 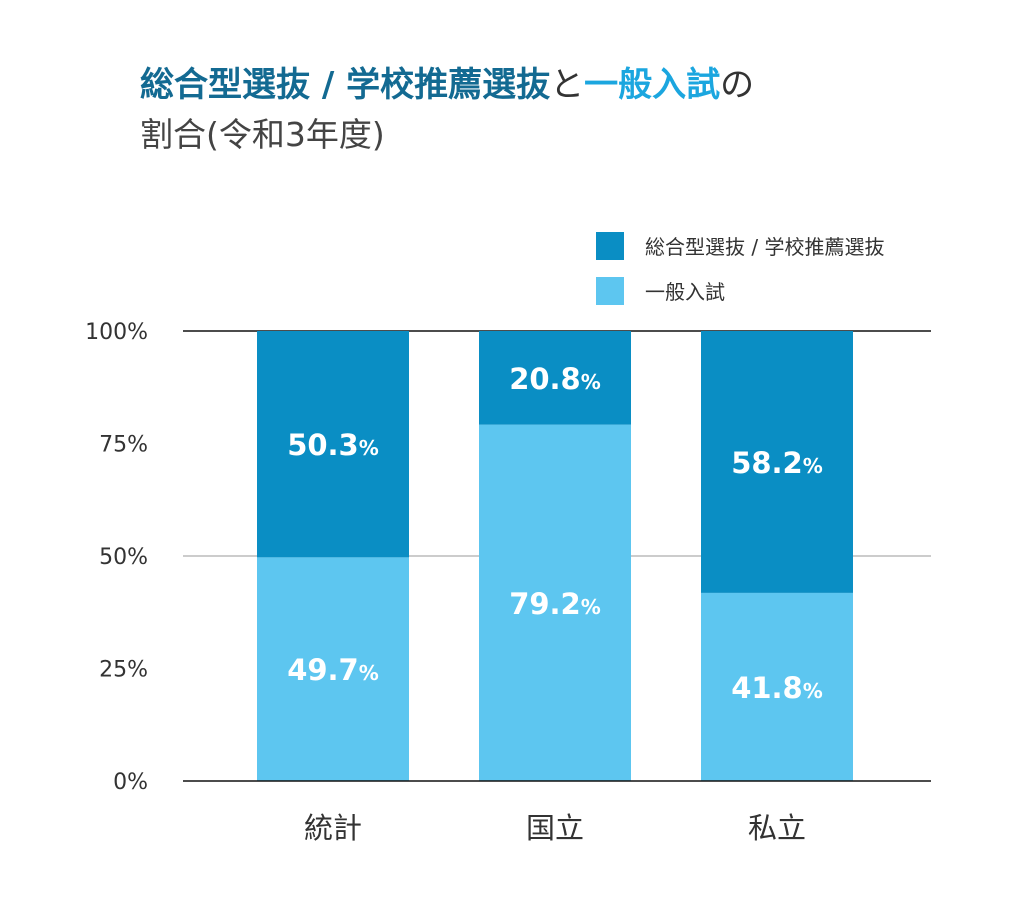 What do you see at coordinates (262, 134) in the screenshot?
I see `chart-subtitle: 割合(令和3年度)` at bounding box center [262, 134].